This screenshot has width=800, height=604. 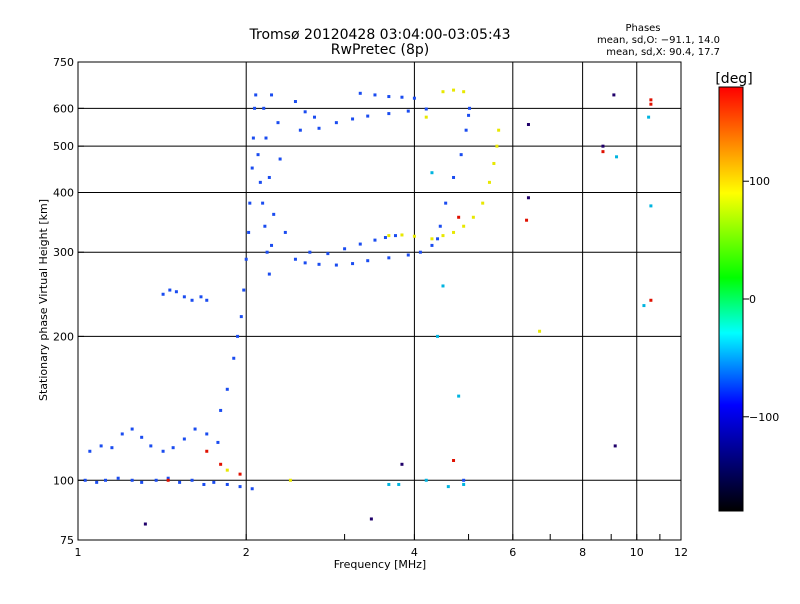 What do you see at coordinates (63, 336) in the screenshot?
I see `y-tick-label: 200` at bounding box center [63, 336].